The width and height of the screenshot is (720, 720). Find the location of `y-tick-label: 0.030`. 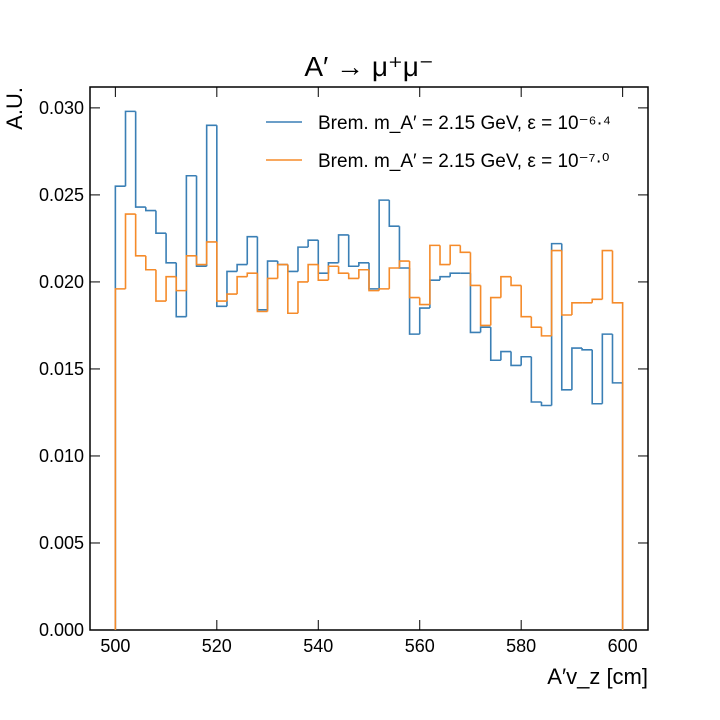

y-tick-label: 0.030 is located at coordinates (61, 108).